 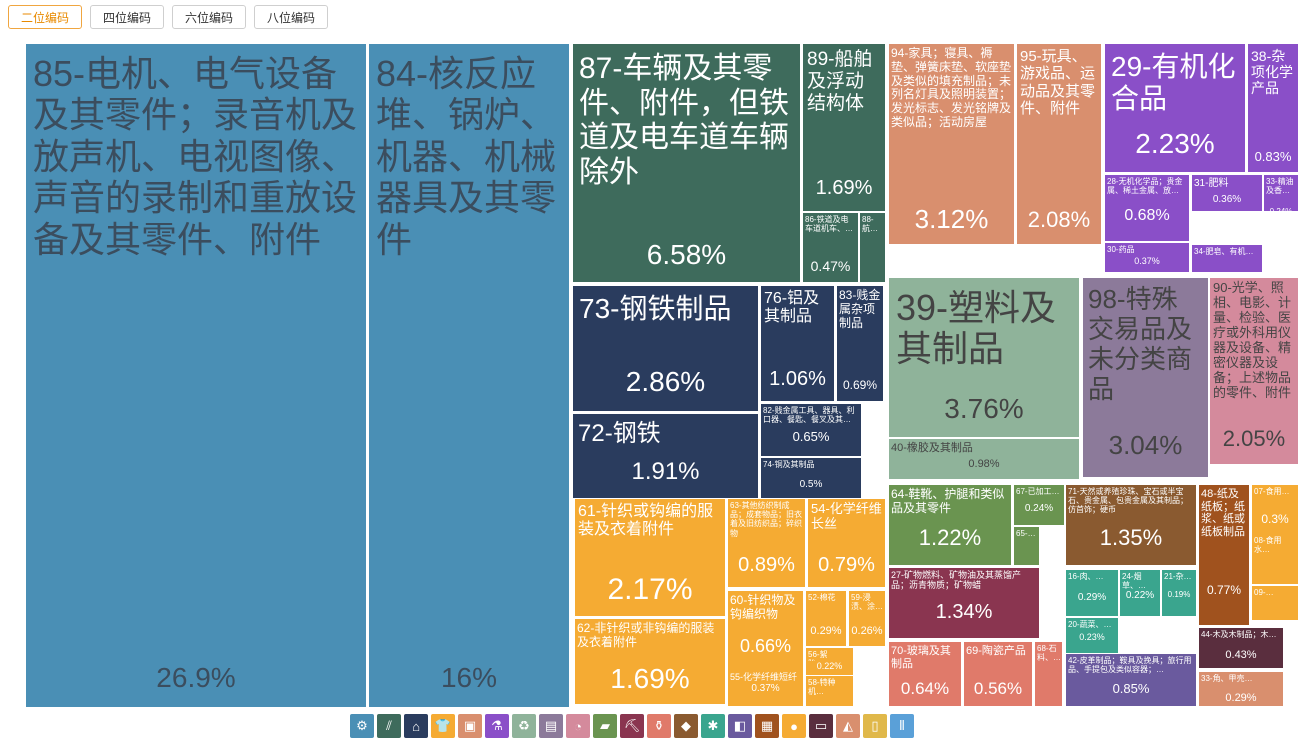 What do you see at coordinates (1175, 108) in the screenshot?
I see `treemap-cell: 29-有机化合品 2.23%` at bounding box center [1175, 108].